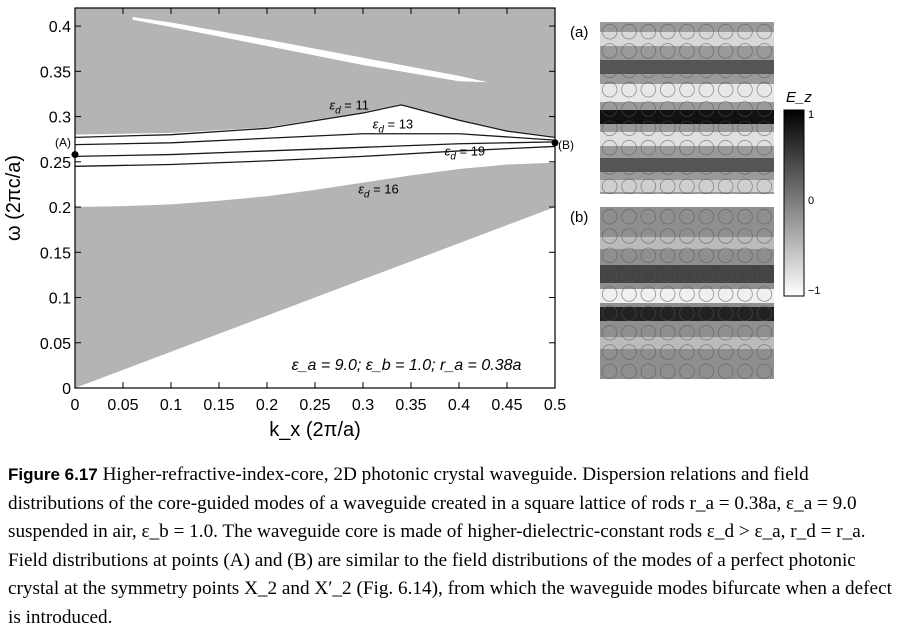 This screenshot has height=633, width=903. Describe the element at coordinates (465, 152) in the screenshot. I see `series-label-2: εd = 19` at that location.